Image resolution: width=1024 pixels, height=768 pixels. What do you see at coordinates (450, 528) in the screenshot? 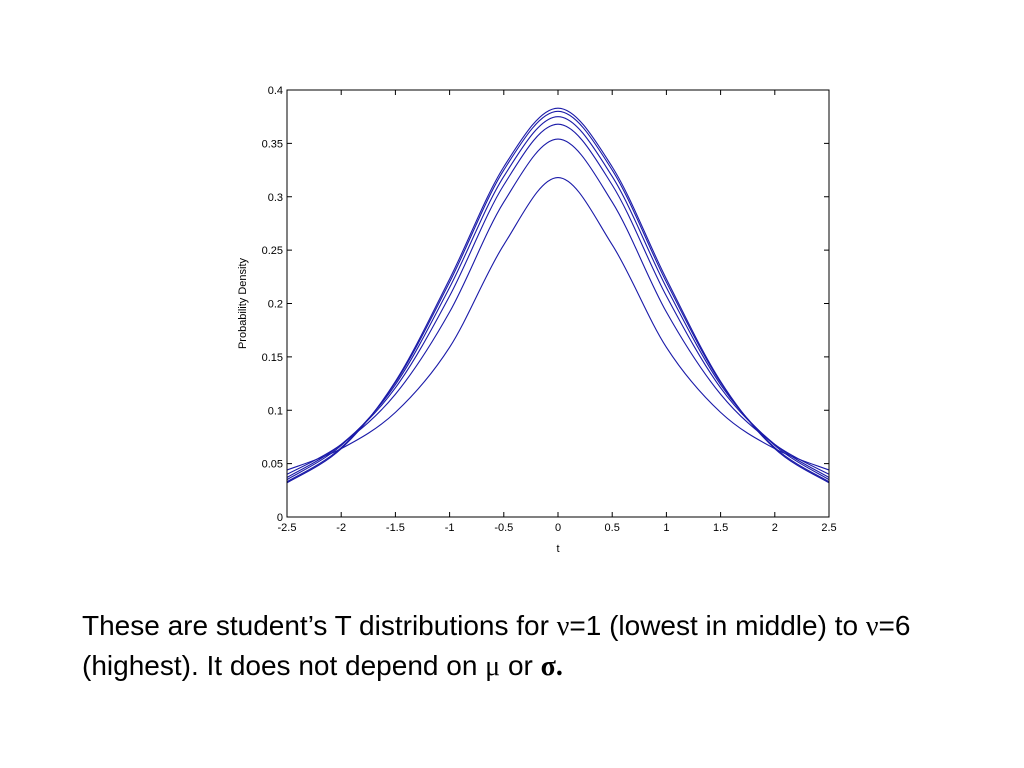
I see `x-tick-label: -1` at bounding box center [450, 528].